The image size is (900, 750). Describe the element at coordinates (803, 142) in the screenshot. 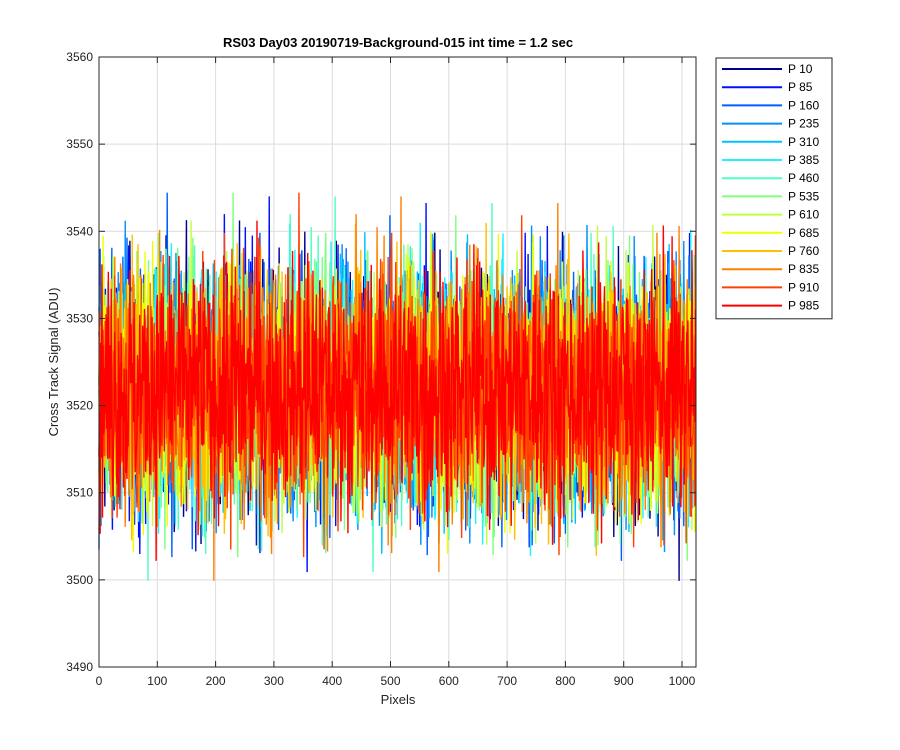

I see `legend-label: P 310` at that location.